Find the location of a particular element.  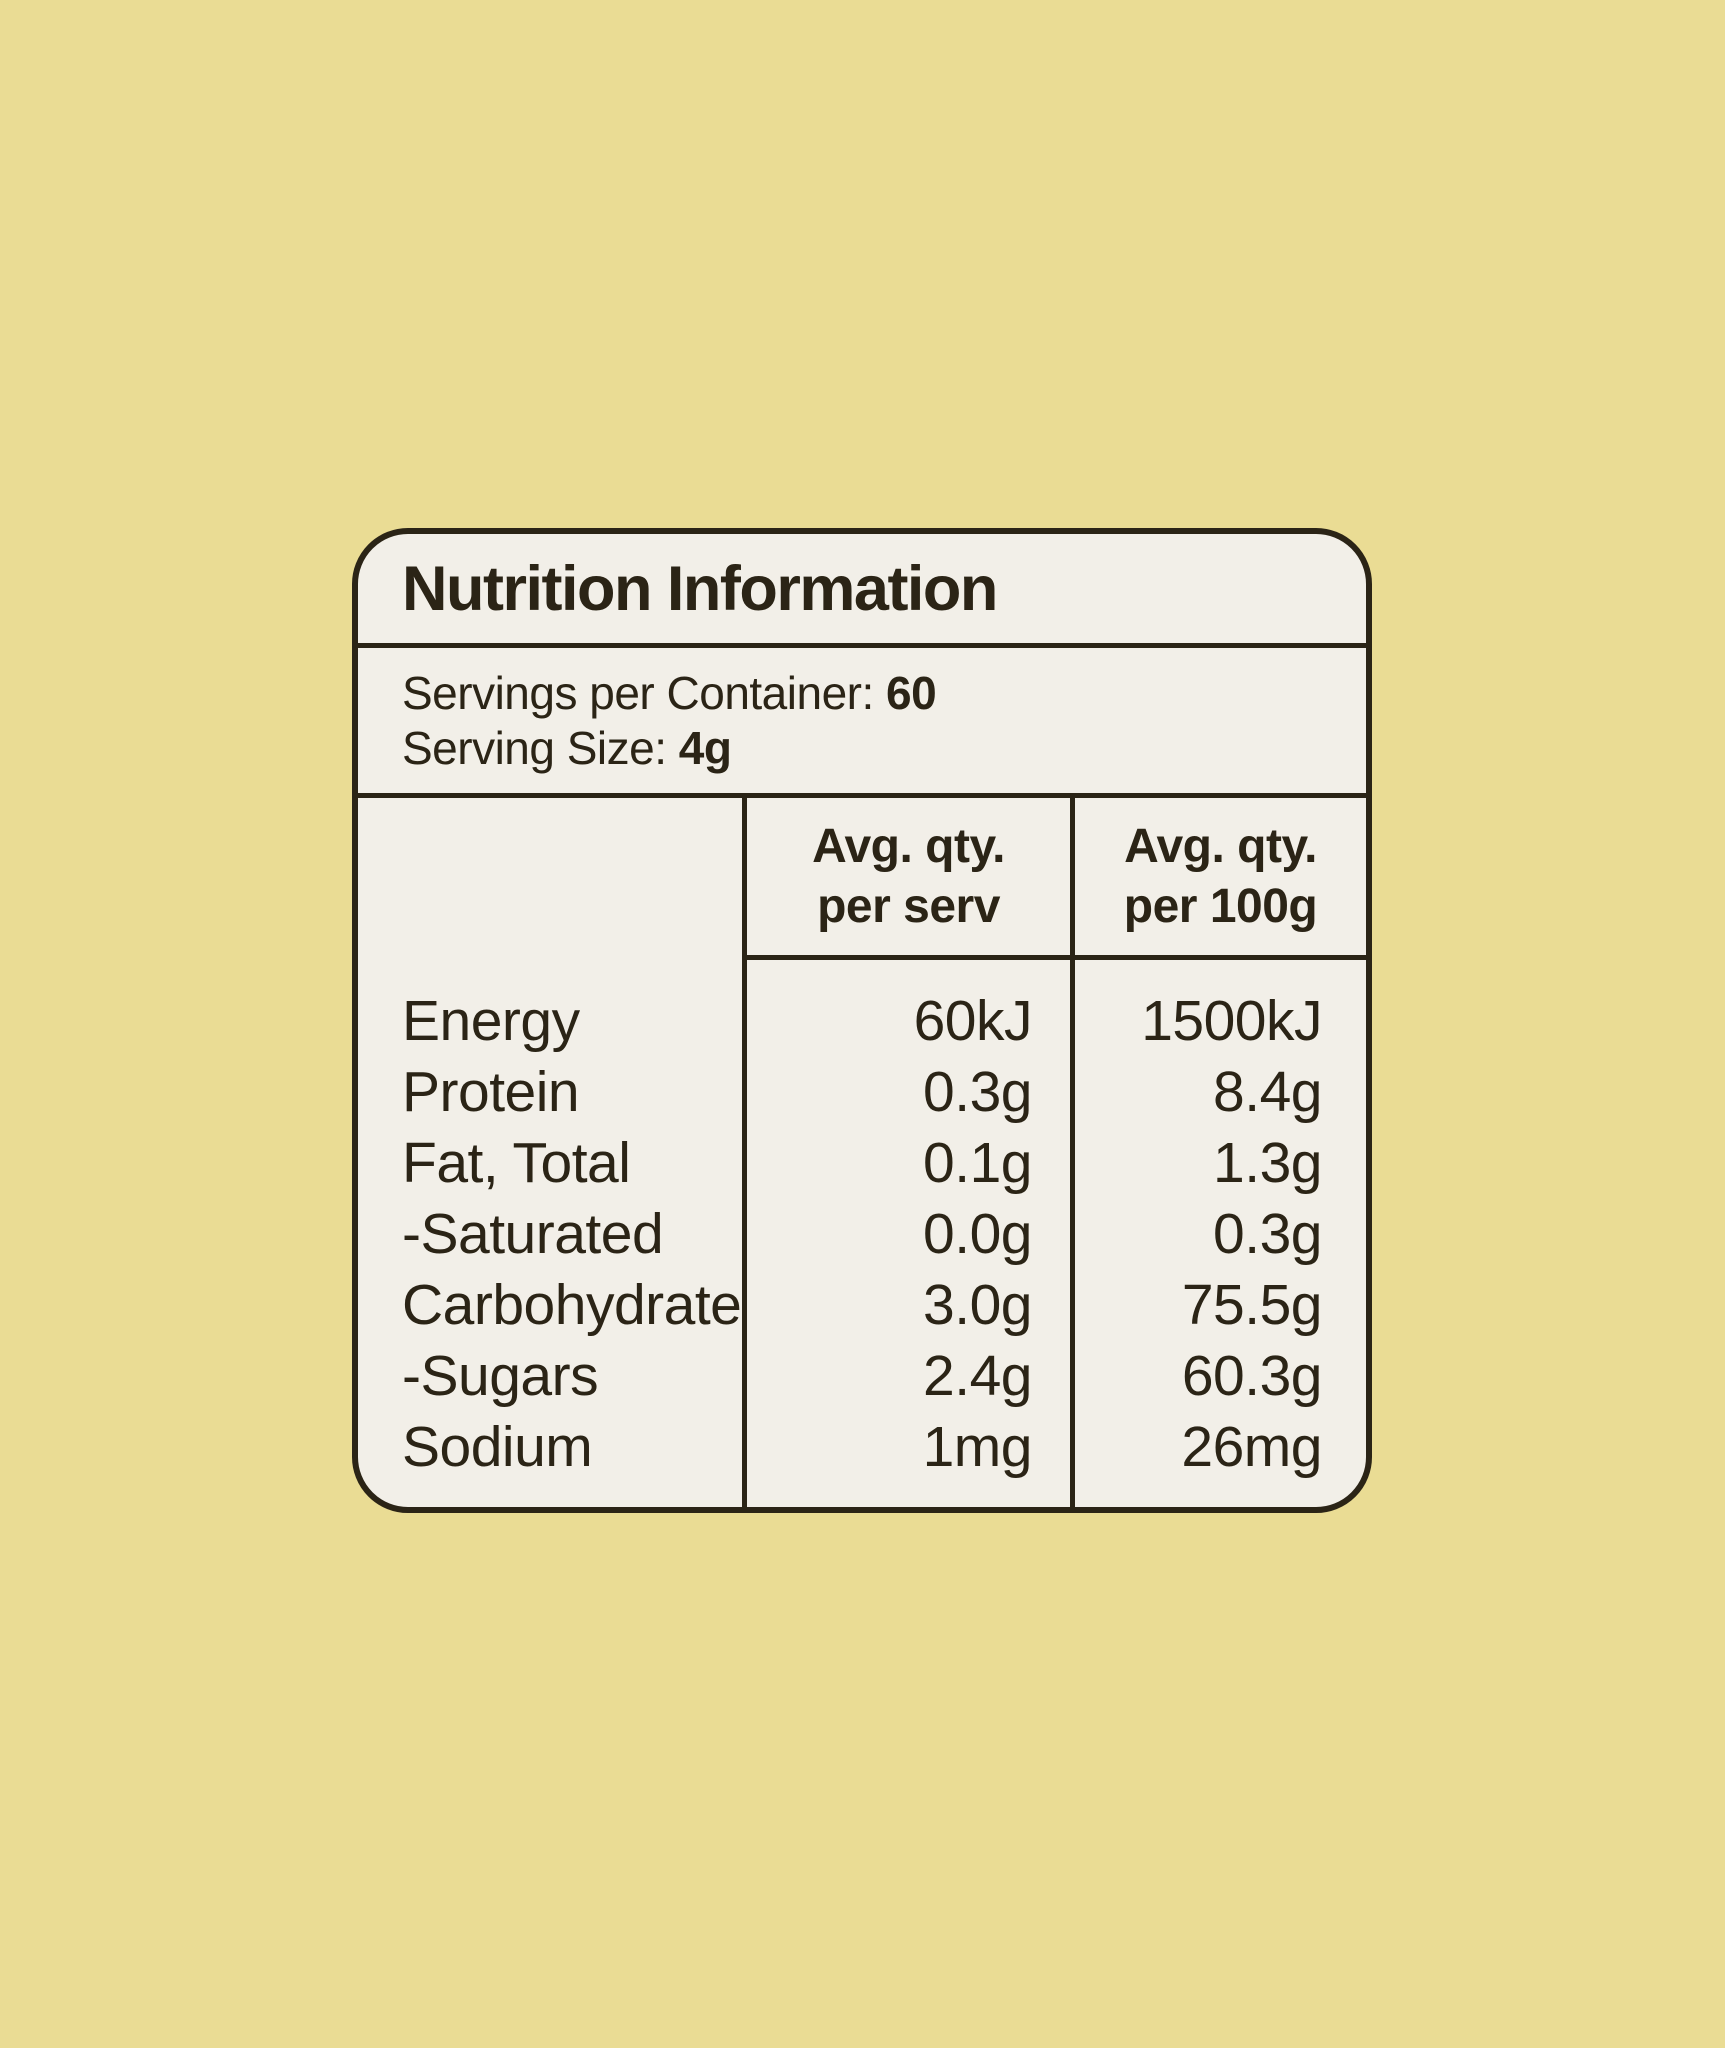

per-100g-value: 26mg is located at coordinates (1251, 1447).